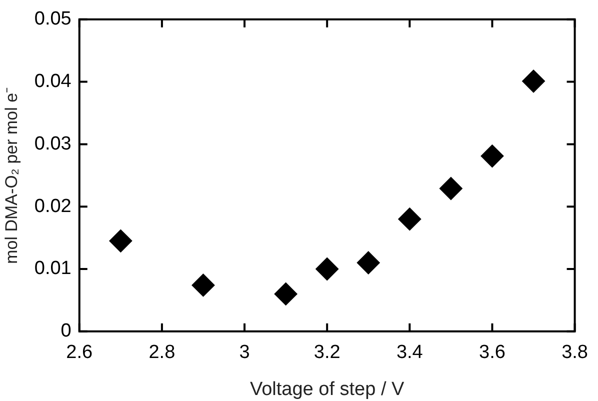  I want to click on y-tick-label: 0.04, so click(53, 81).